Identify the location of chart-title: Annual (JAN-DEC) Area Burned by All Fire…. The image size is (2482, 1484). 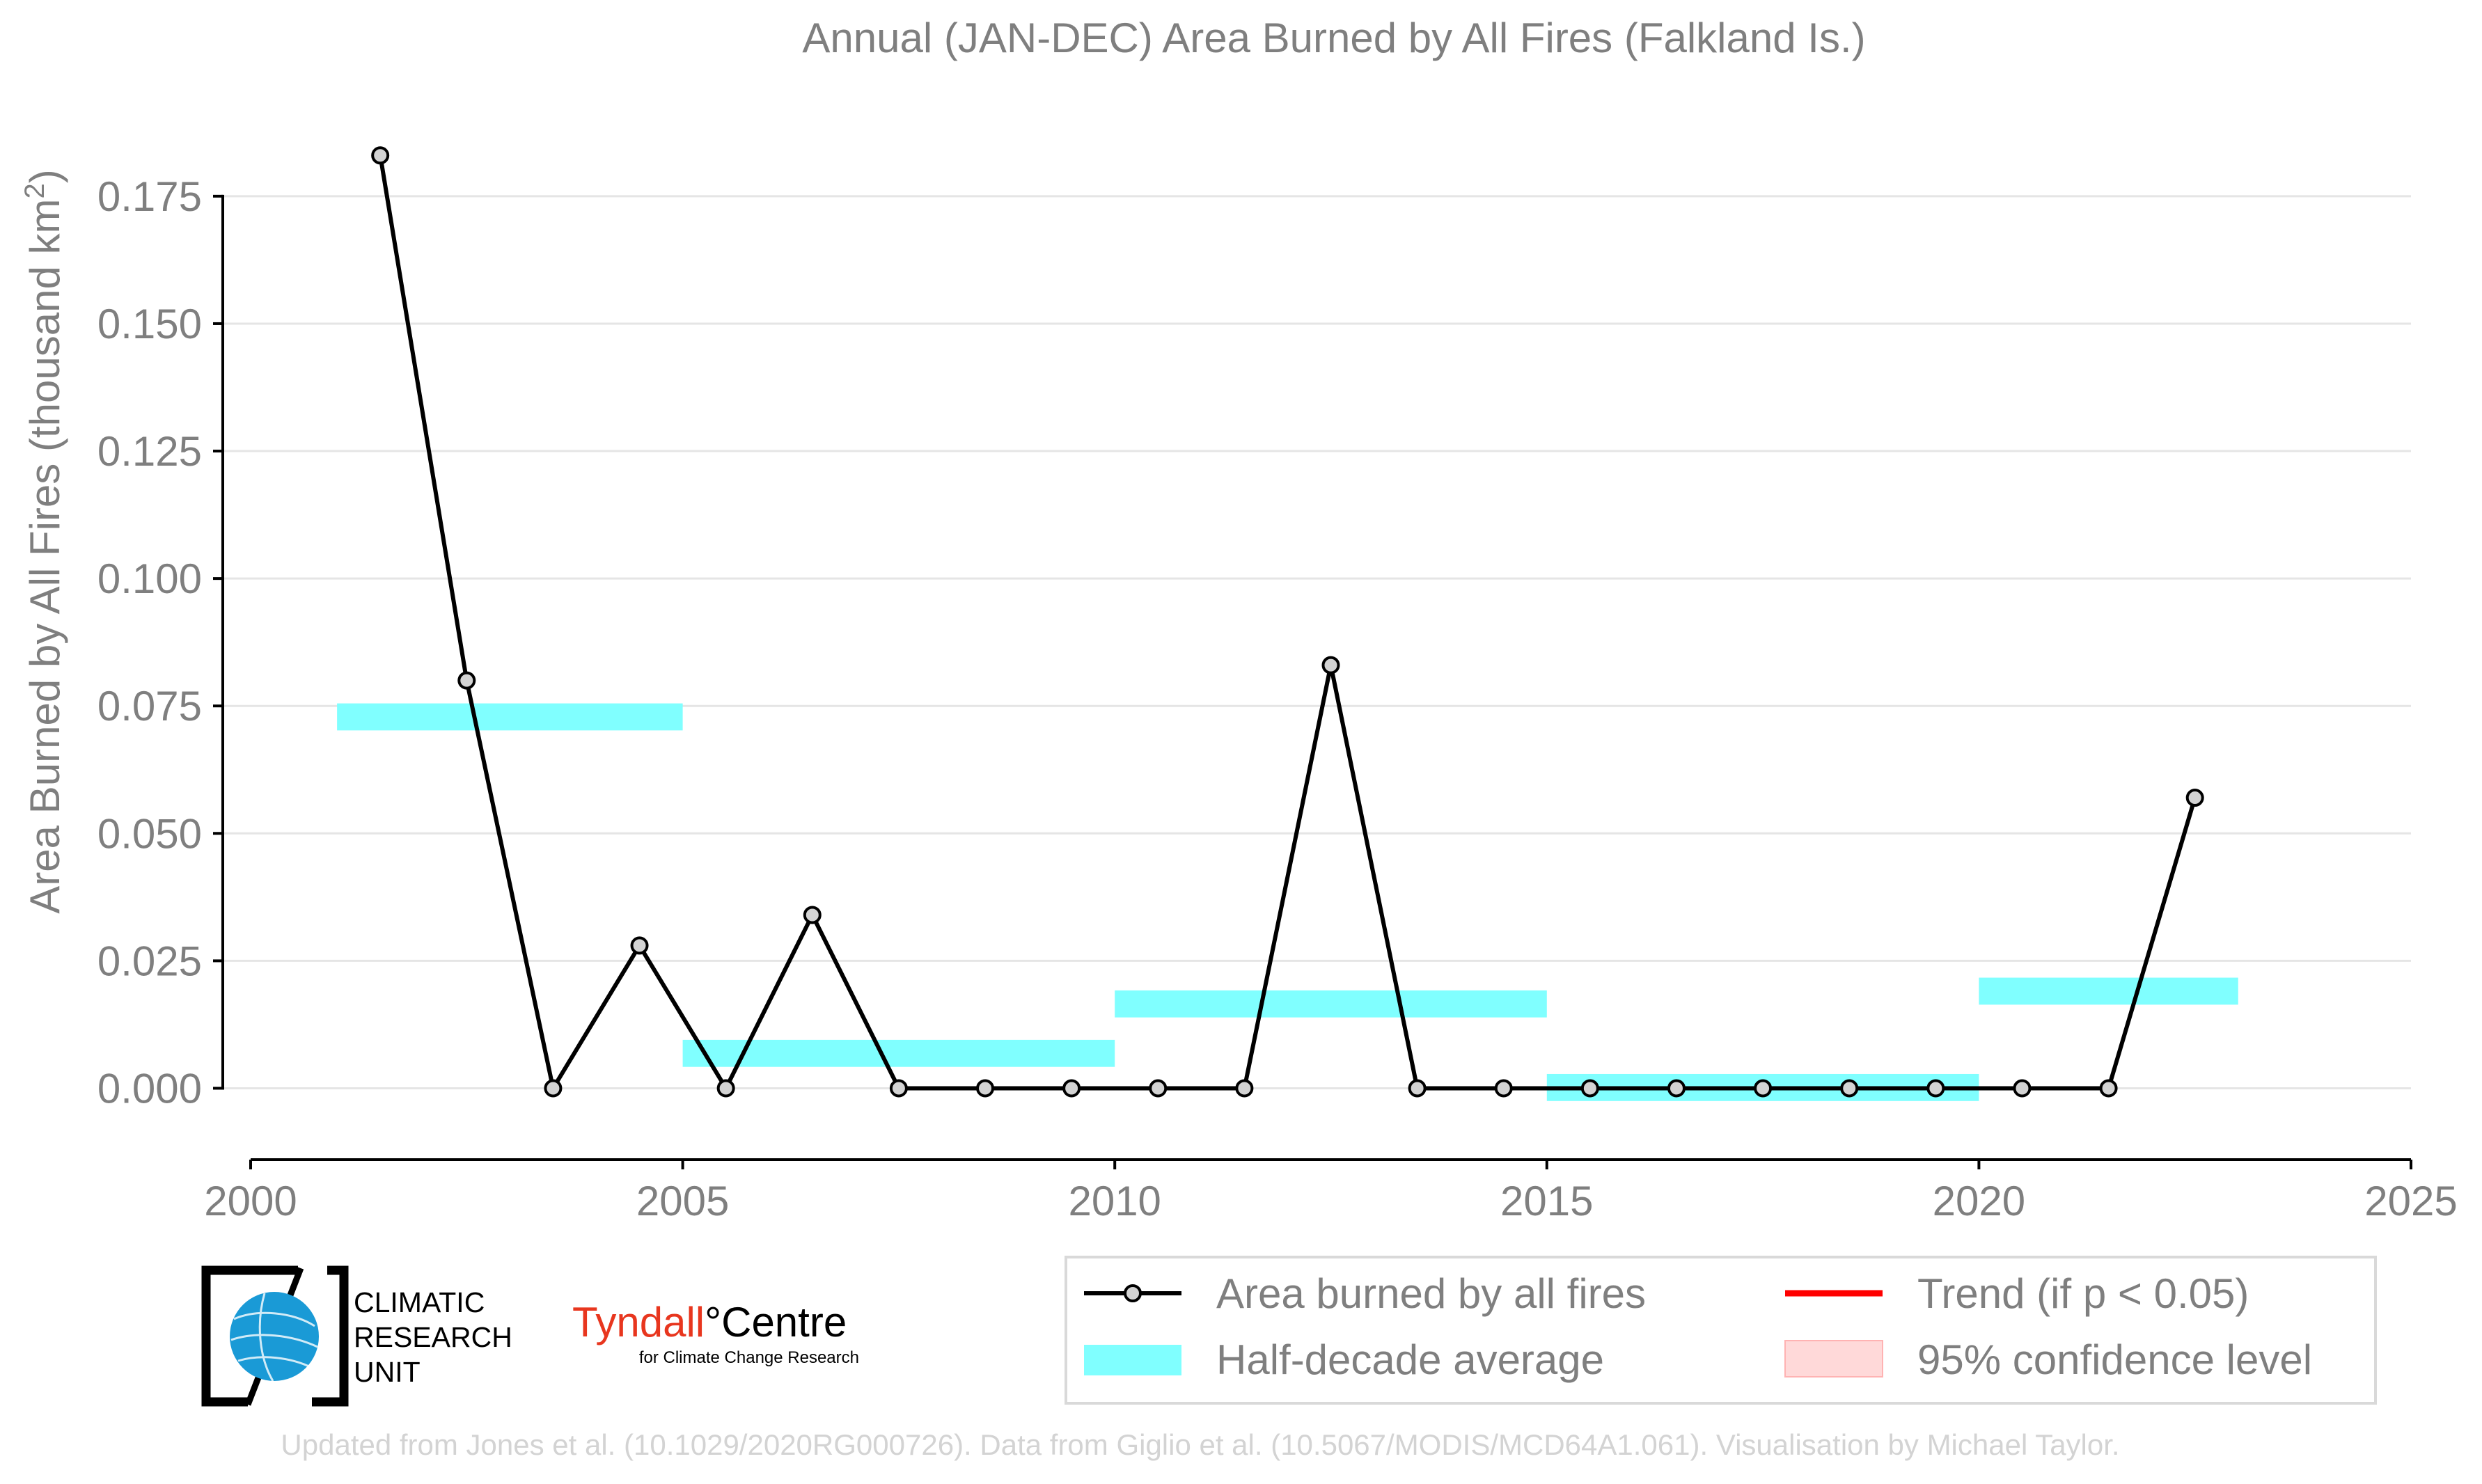
(1333, 38).